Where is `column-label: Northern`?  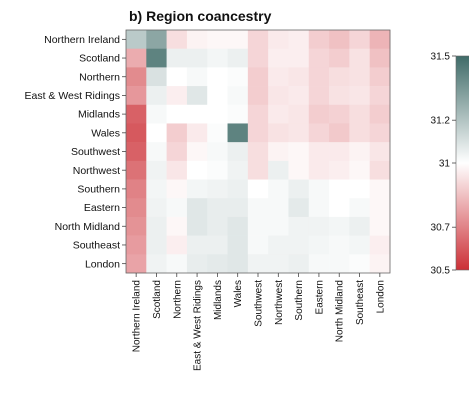
column-label: Northern is located at coordinates (177, 299).